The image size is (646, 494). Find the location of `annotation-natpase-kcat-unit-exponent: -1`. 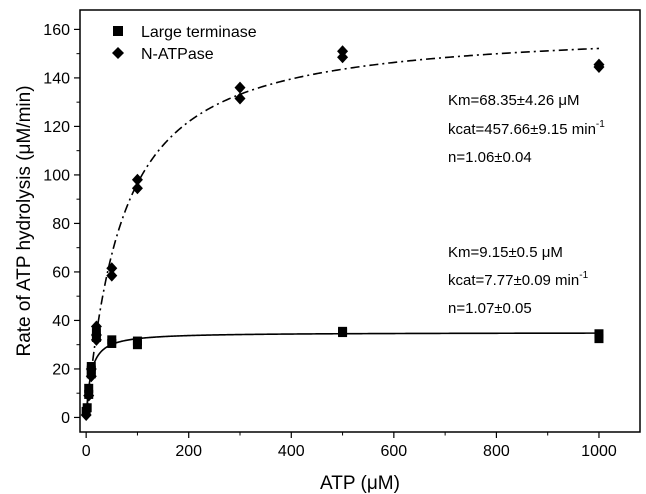

annotation-natpase-kcat-unit-exponent: -1 is located at coordinates (600, 124).